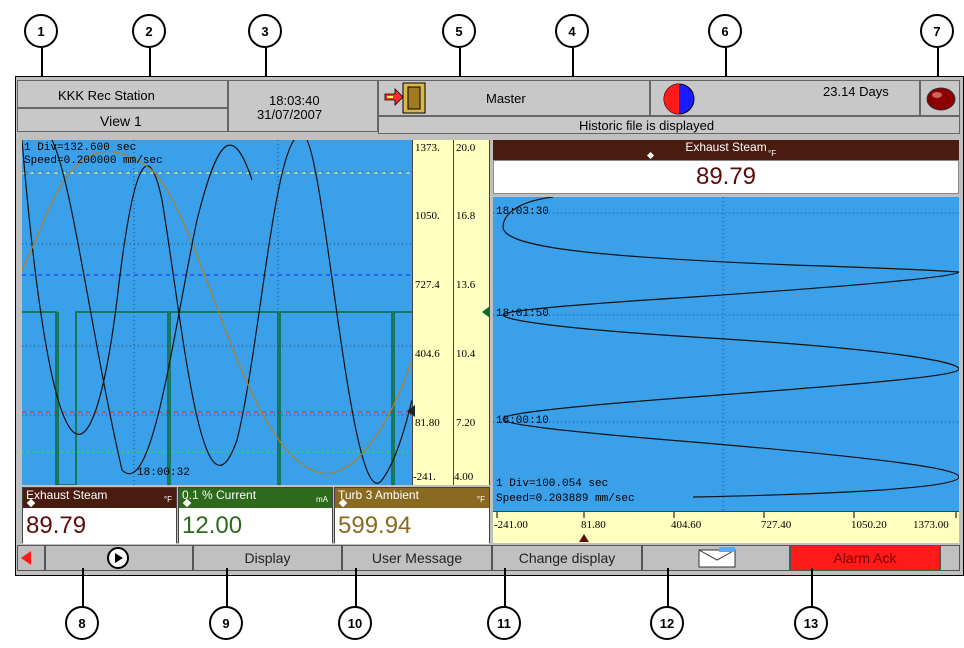  What do you see at coordinates (378, 495) in the screenshot?
I see `panel-name: Turb 3 Ambient` at bounding box center [378, 495].